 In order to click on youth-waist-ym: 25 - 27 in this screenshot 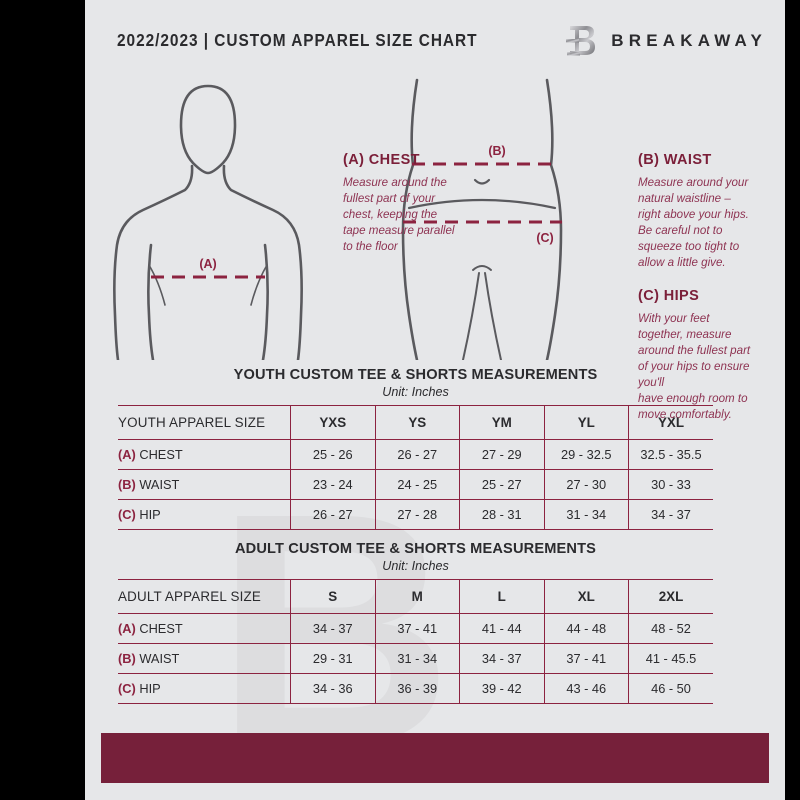, I will do `click(502, 484)`.